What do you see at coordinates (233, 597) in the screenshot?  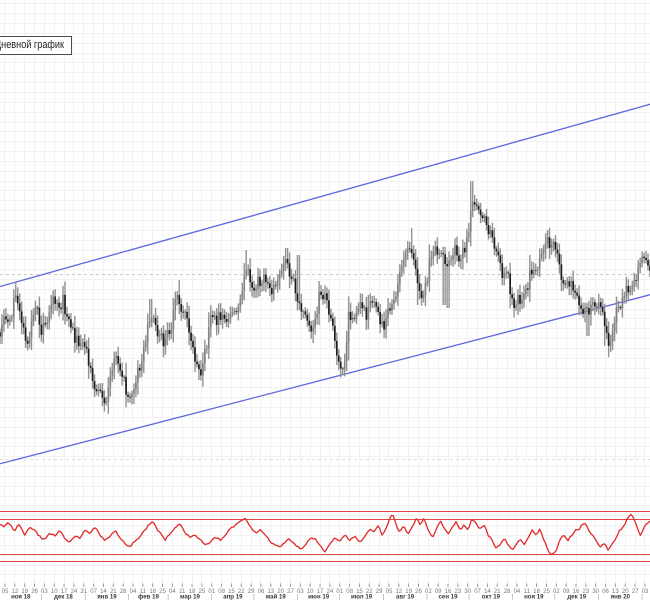 I see `svg-text: апр 19` at bounding box center [233, 597].